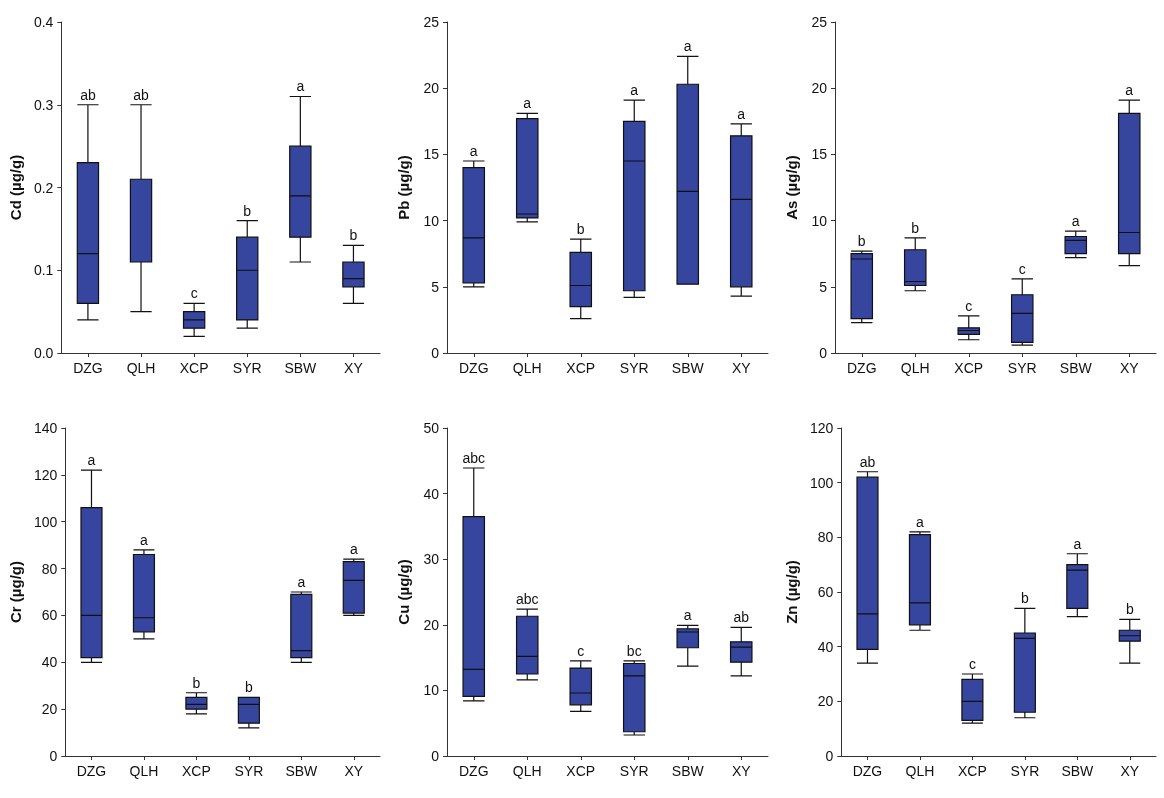  What do you see at coordinates (791, 592) in the screenshot?
I see `y-axis-title: Zn (µg/g)` at bounding box center [791, 592].